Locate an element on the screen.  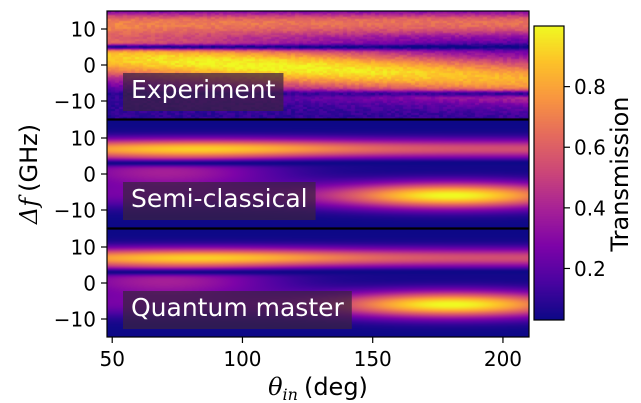
x-axis-symbol: θ is located at coordinates (275, 387).